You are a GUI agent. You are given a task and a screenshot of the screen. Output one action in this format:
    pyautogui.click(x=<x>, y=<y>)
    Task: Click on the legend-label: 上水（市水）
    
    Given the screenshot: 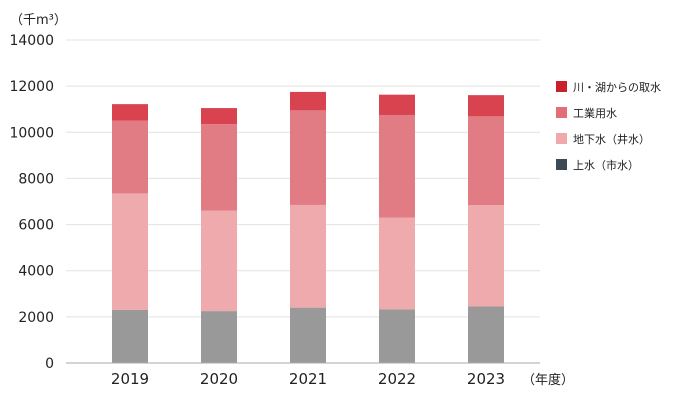 What is the action you would take?
    pyautogui.click(x=606, y=165)
    